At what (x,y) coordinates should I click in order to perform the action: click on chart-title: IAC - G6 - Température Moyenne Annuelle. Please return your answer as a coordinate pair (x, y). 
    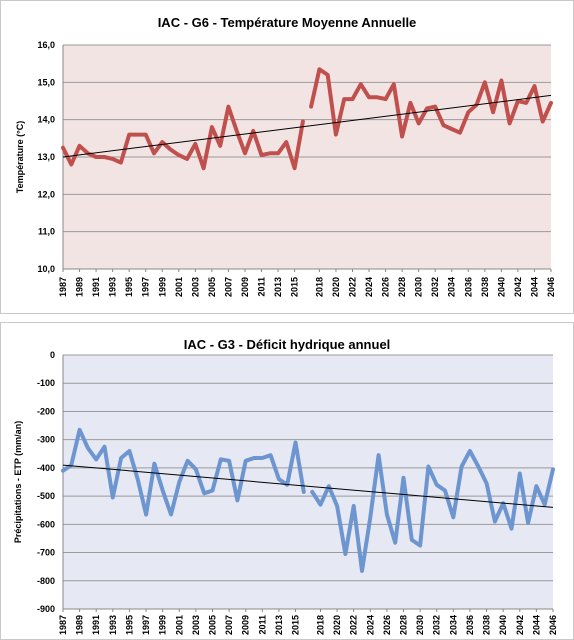
    Looking at the image, I should click on (287, 22).